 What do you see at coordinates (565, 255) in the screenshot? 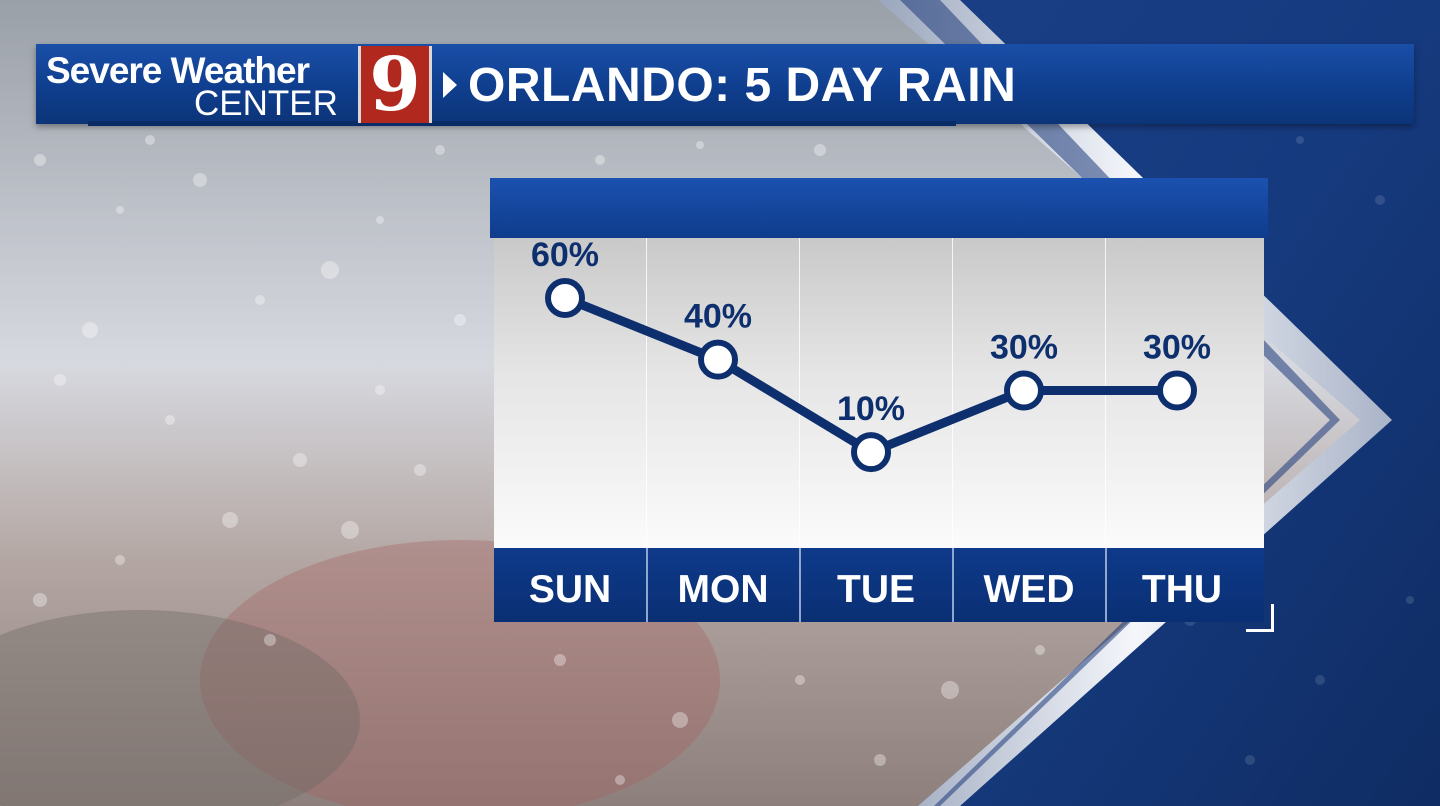
I see `data-label-sun: 60%` at bounding box center [565, 255].